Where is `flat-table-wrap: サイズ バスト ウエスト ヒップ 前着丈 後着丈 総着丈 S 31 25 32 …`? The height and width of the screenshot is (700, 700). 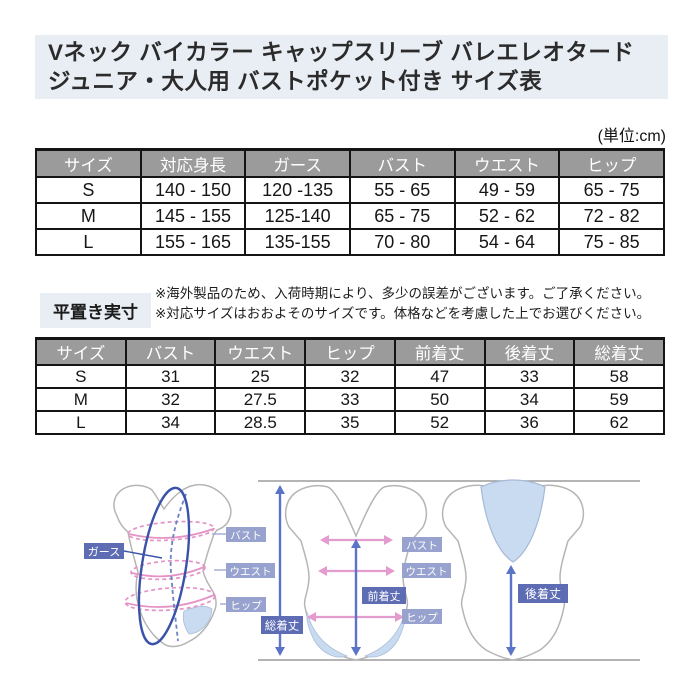
flat-table-wrap: サイズ バスト ウエスト ヒップ 前着丈 後着丈 総着丈 S 31 25 32 … is located at coordinates (350, 386).